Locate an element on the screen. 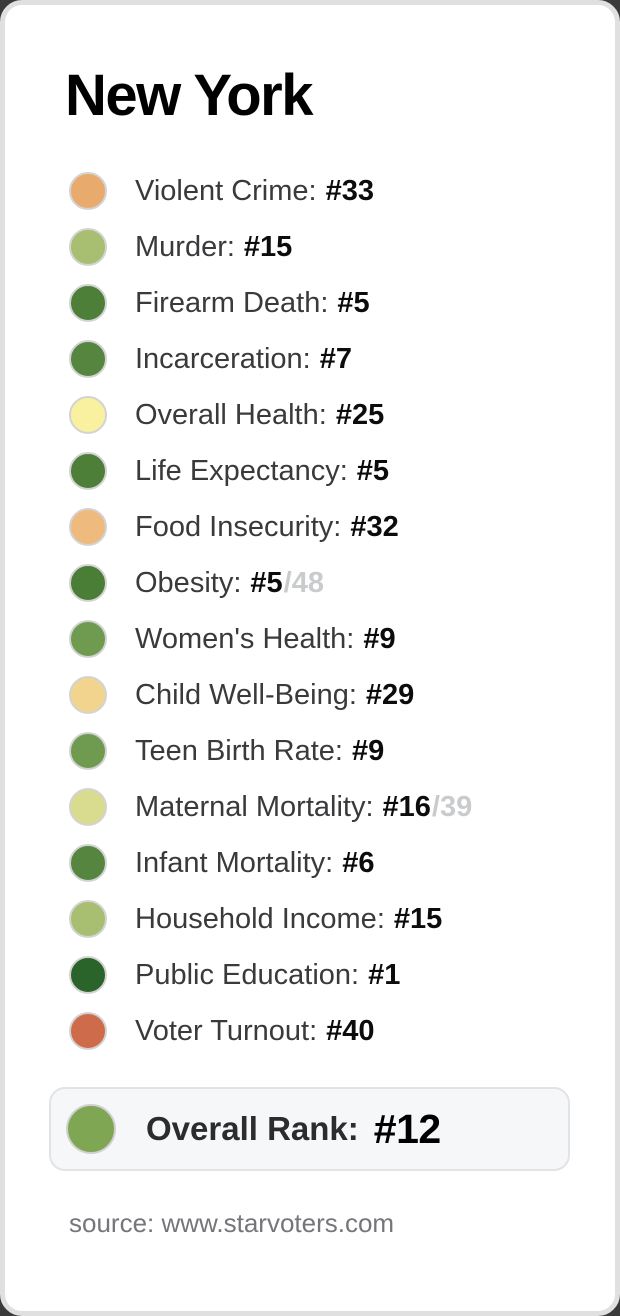 The image size is (620, 1316). row-voter-turnout: Voter Turnout: #40 is located at coordinates (327, 1031).